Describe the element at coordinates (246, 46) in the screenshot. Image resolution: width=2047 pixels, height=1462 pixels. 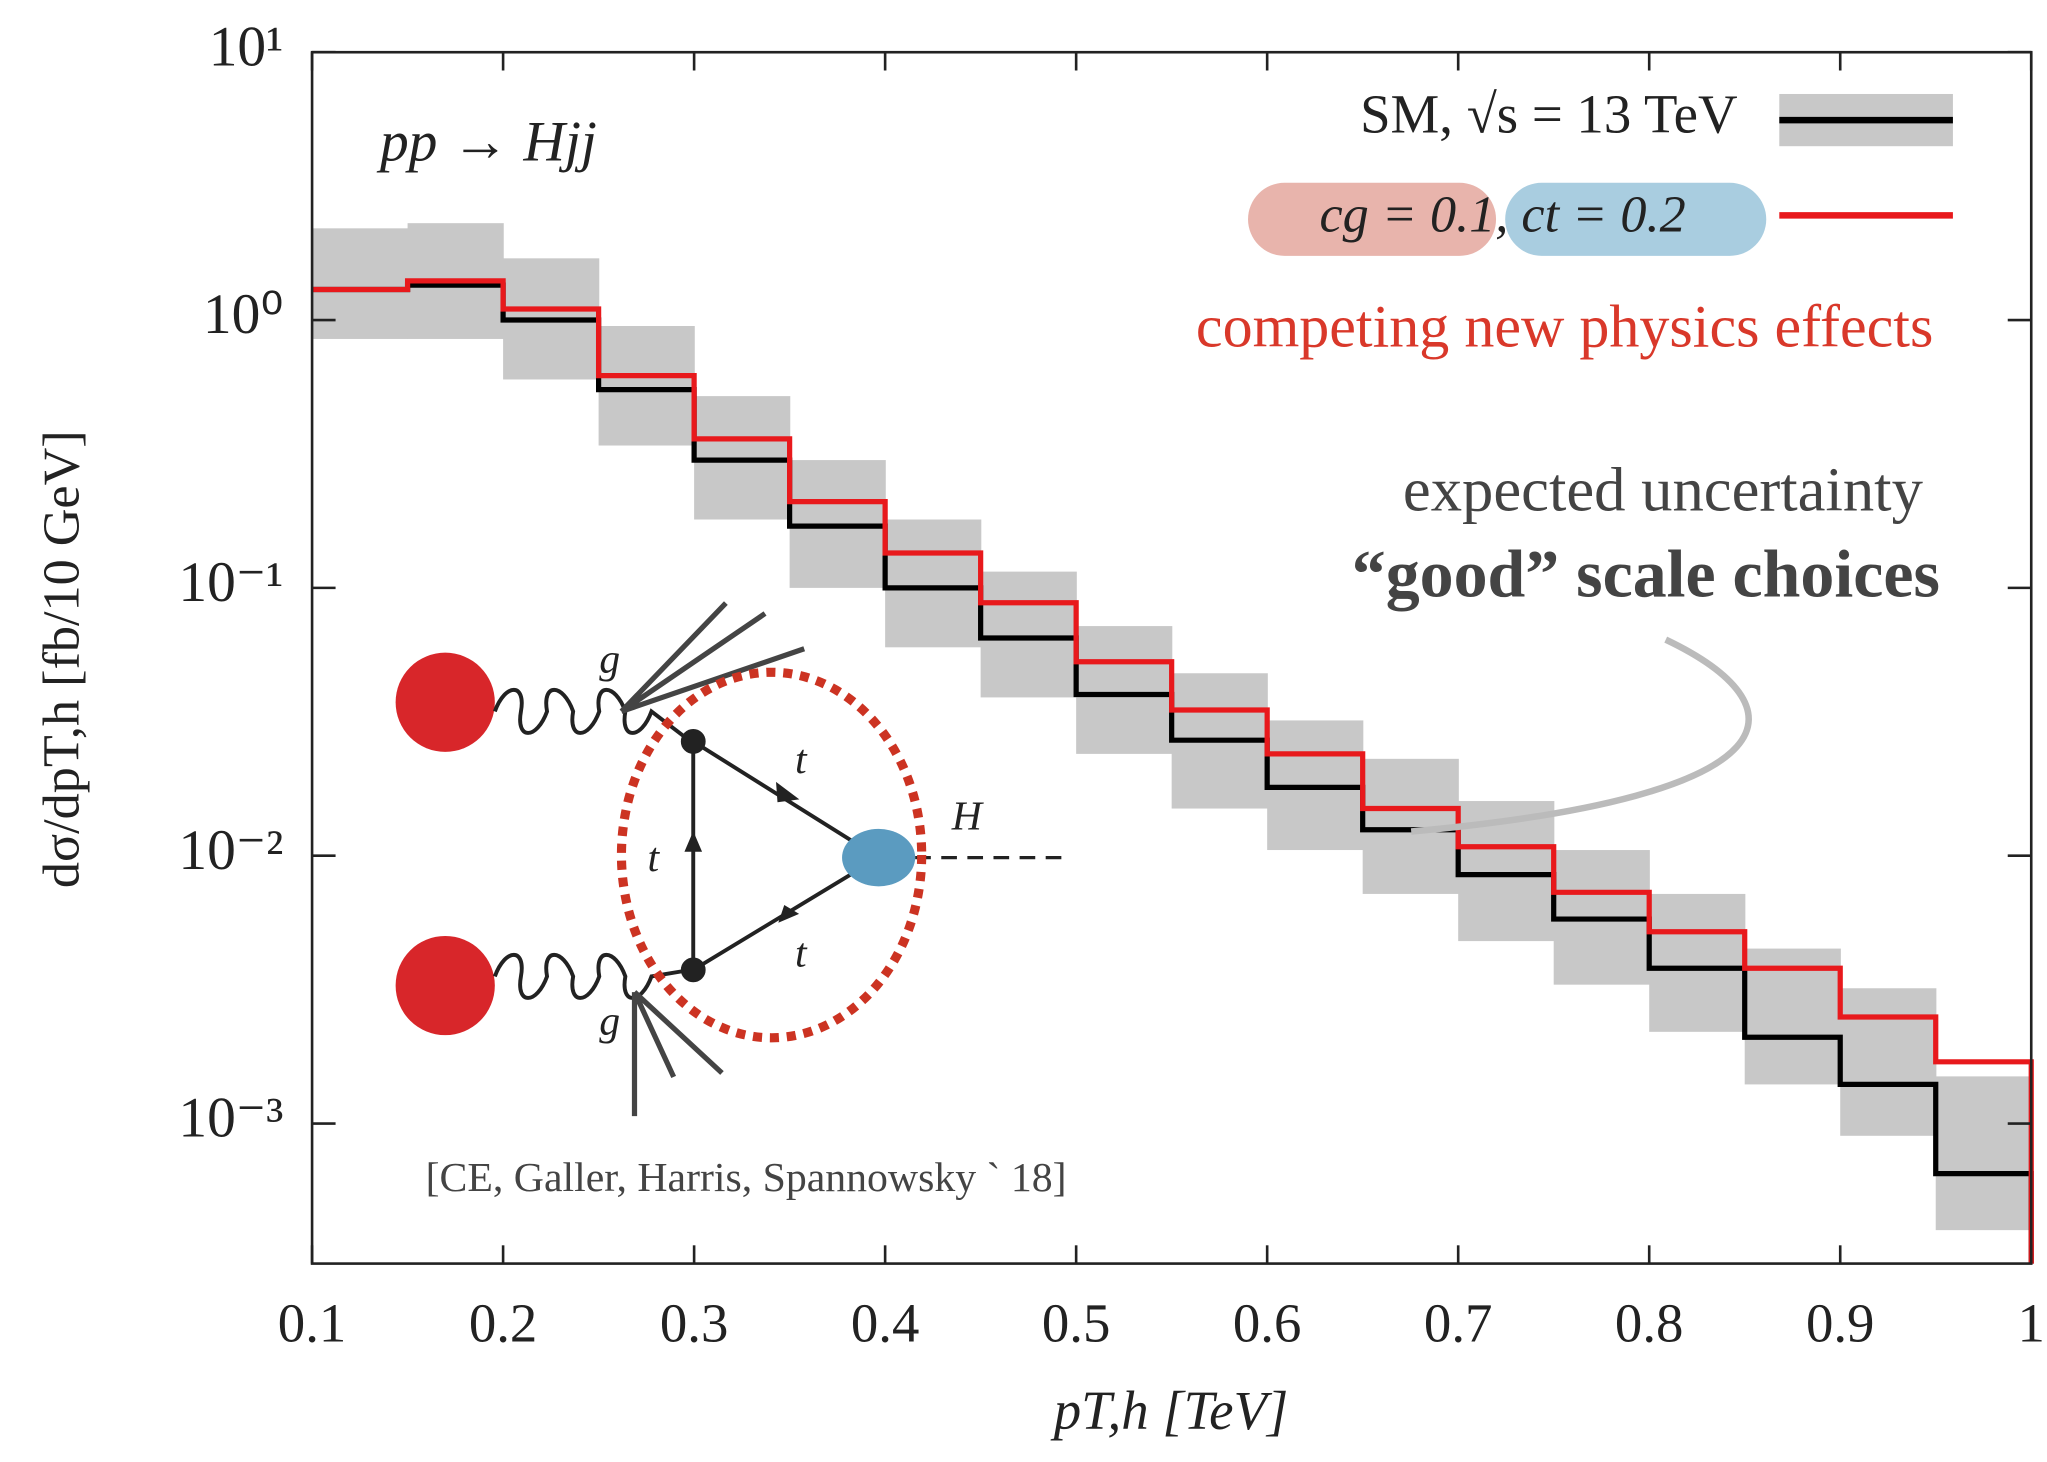
I see `y-tick-label: 10¹` at that location.